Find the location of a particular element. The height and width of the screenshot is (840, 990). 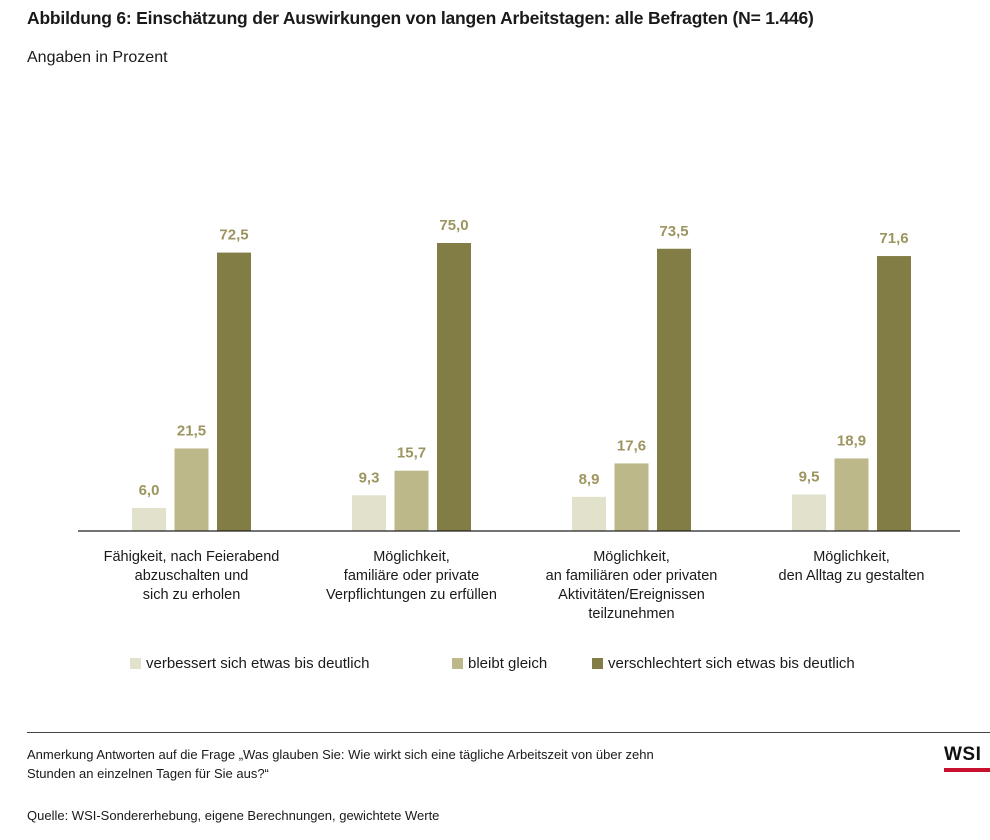

legend-label-2: bleibt gleich is located at coordinates (508, 663).